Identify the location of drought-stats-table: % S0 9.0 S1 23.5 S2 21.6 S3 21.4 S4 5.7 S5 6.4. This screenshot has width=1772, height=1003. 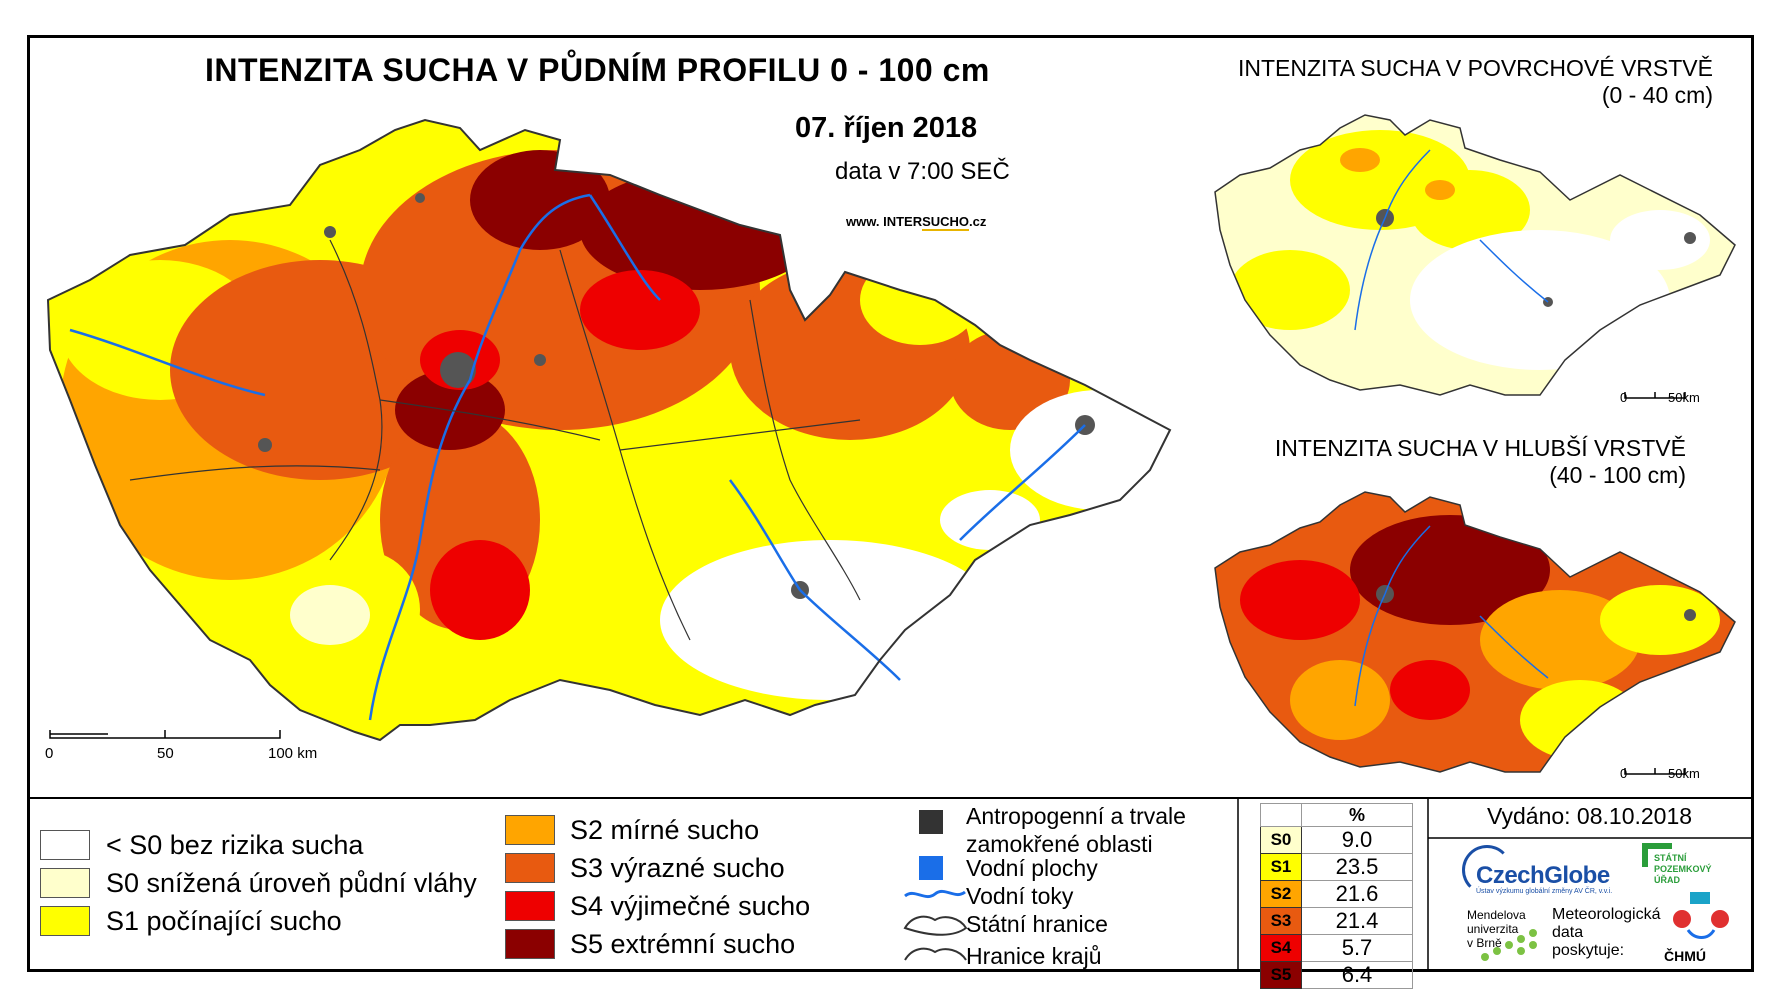
(1336, 896).